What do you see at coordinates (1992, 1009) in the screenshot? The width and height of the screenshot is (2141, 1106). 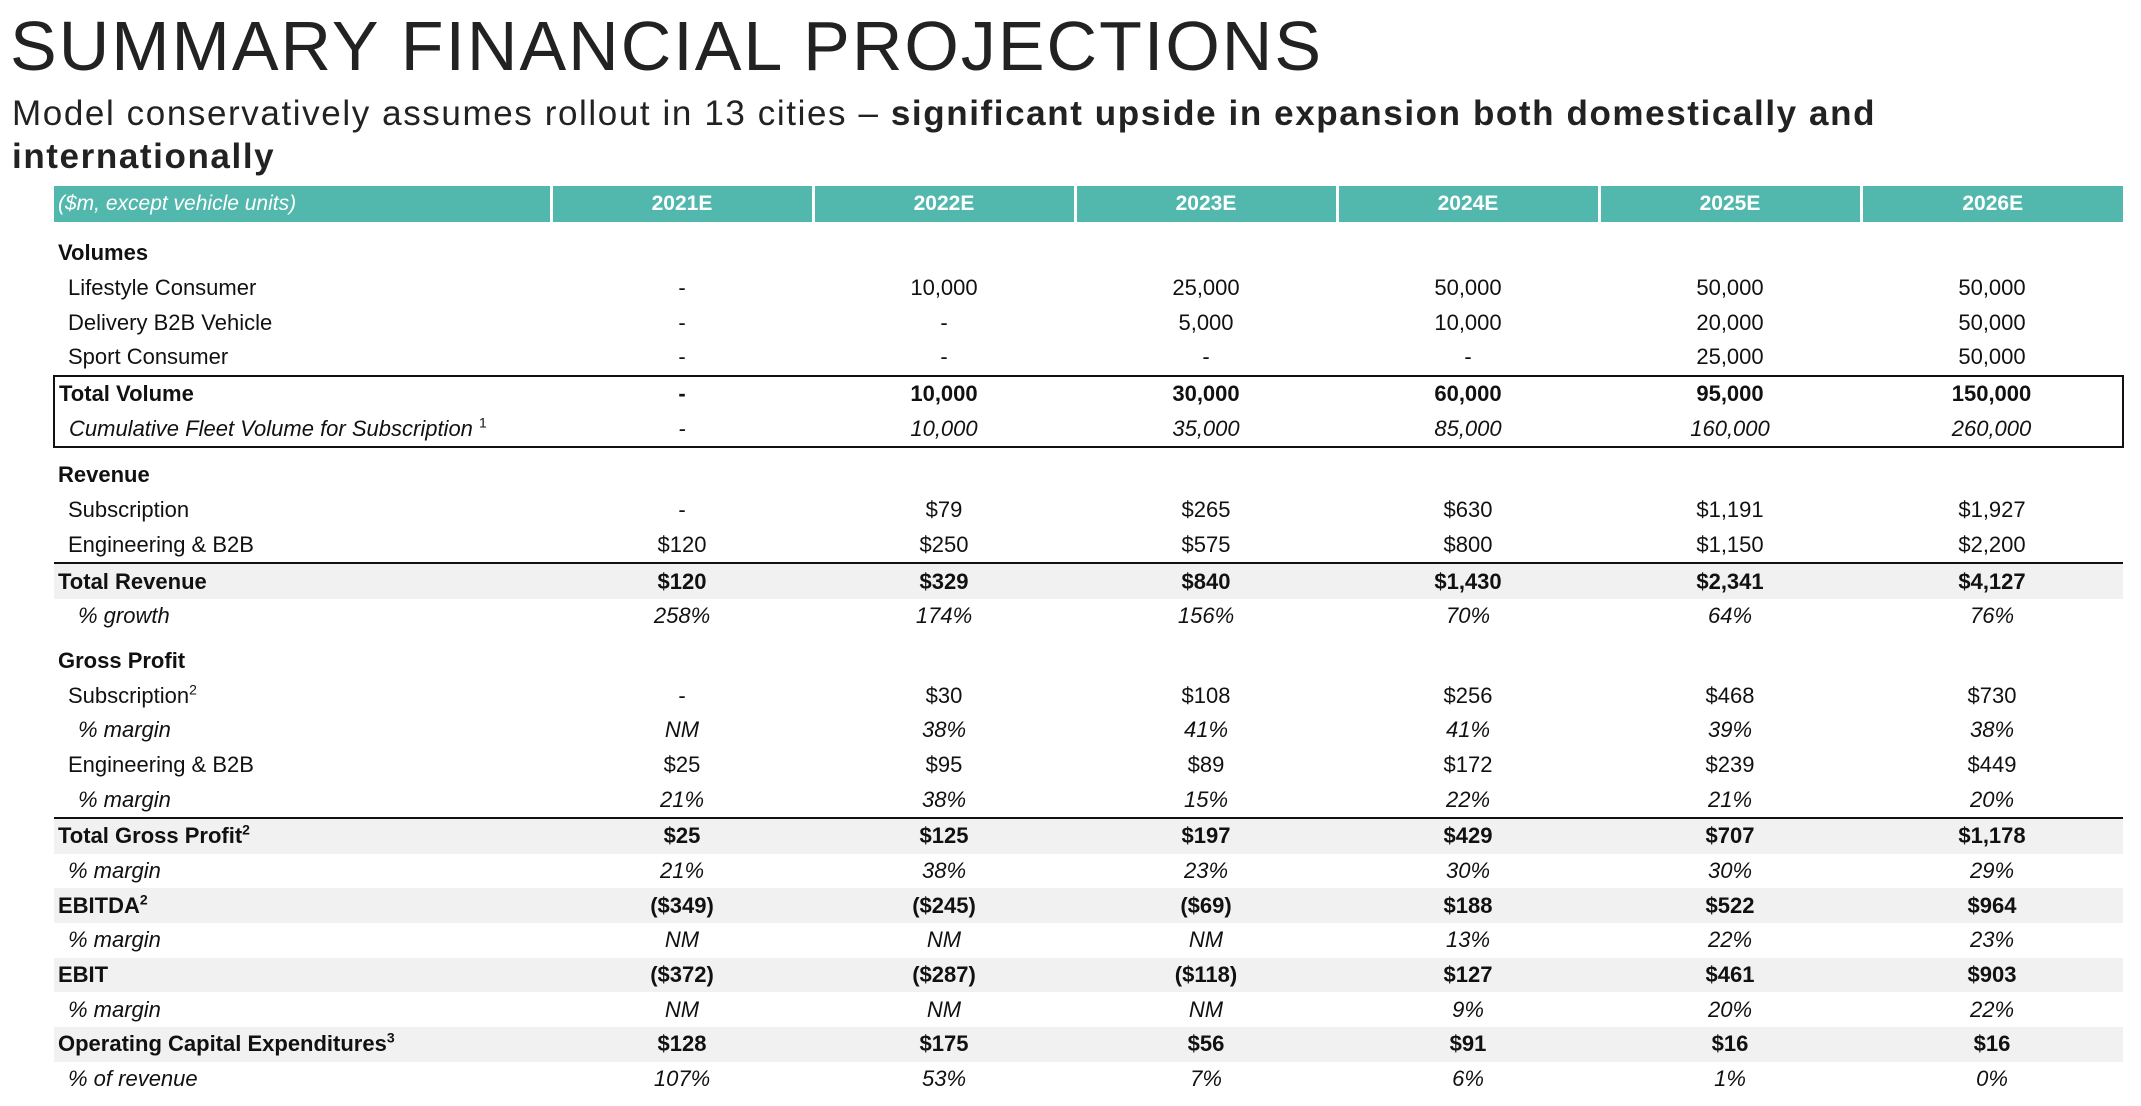 I see `cell-value: 22%` at bounding box center [1992, 1009].